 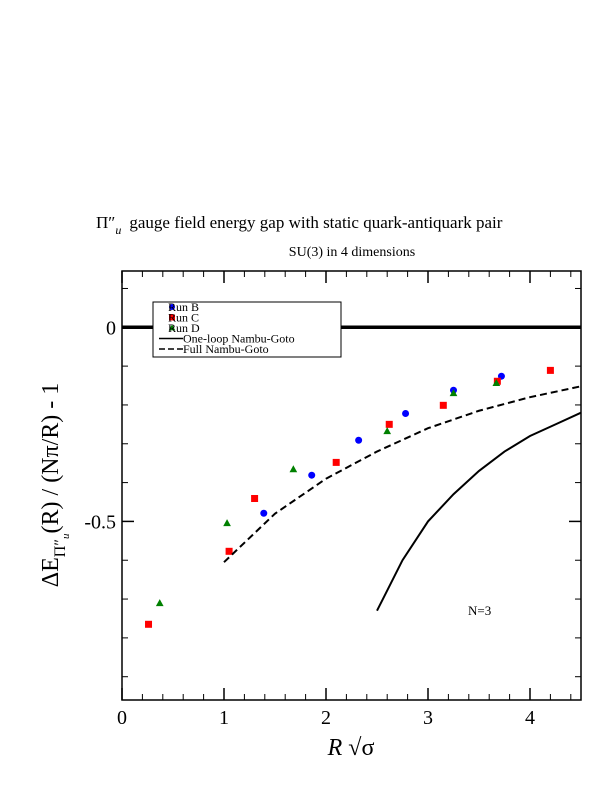 What do you see at coordinates (66, 536) in the screenshot?
I see `y-label-subsub: u` at bounding box center [66, 536].